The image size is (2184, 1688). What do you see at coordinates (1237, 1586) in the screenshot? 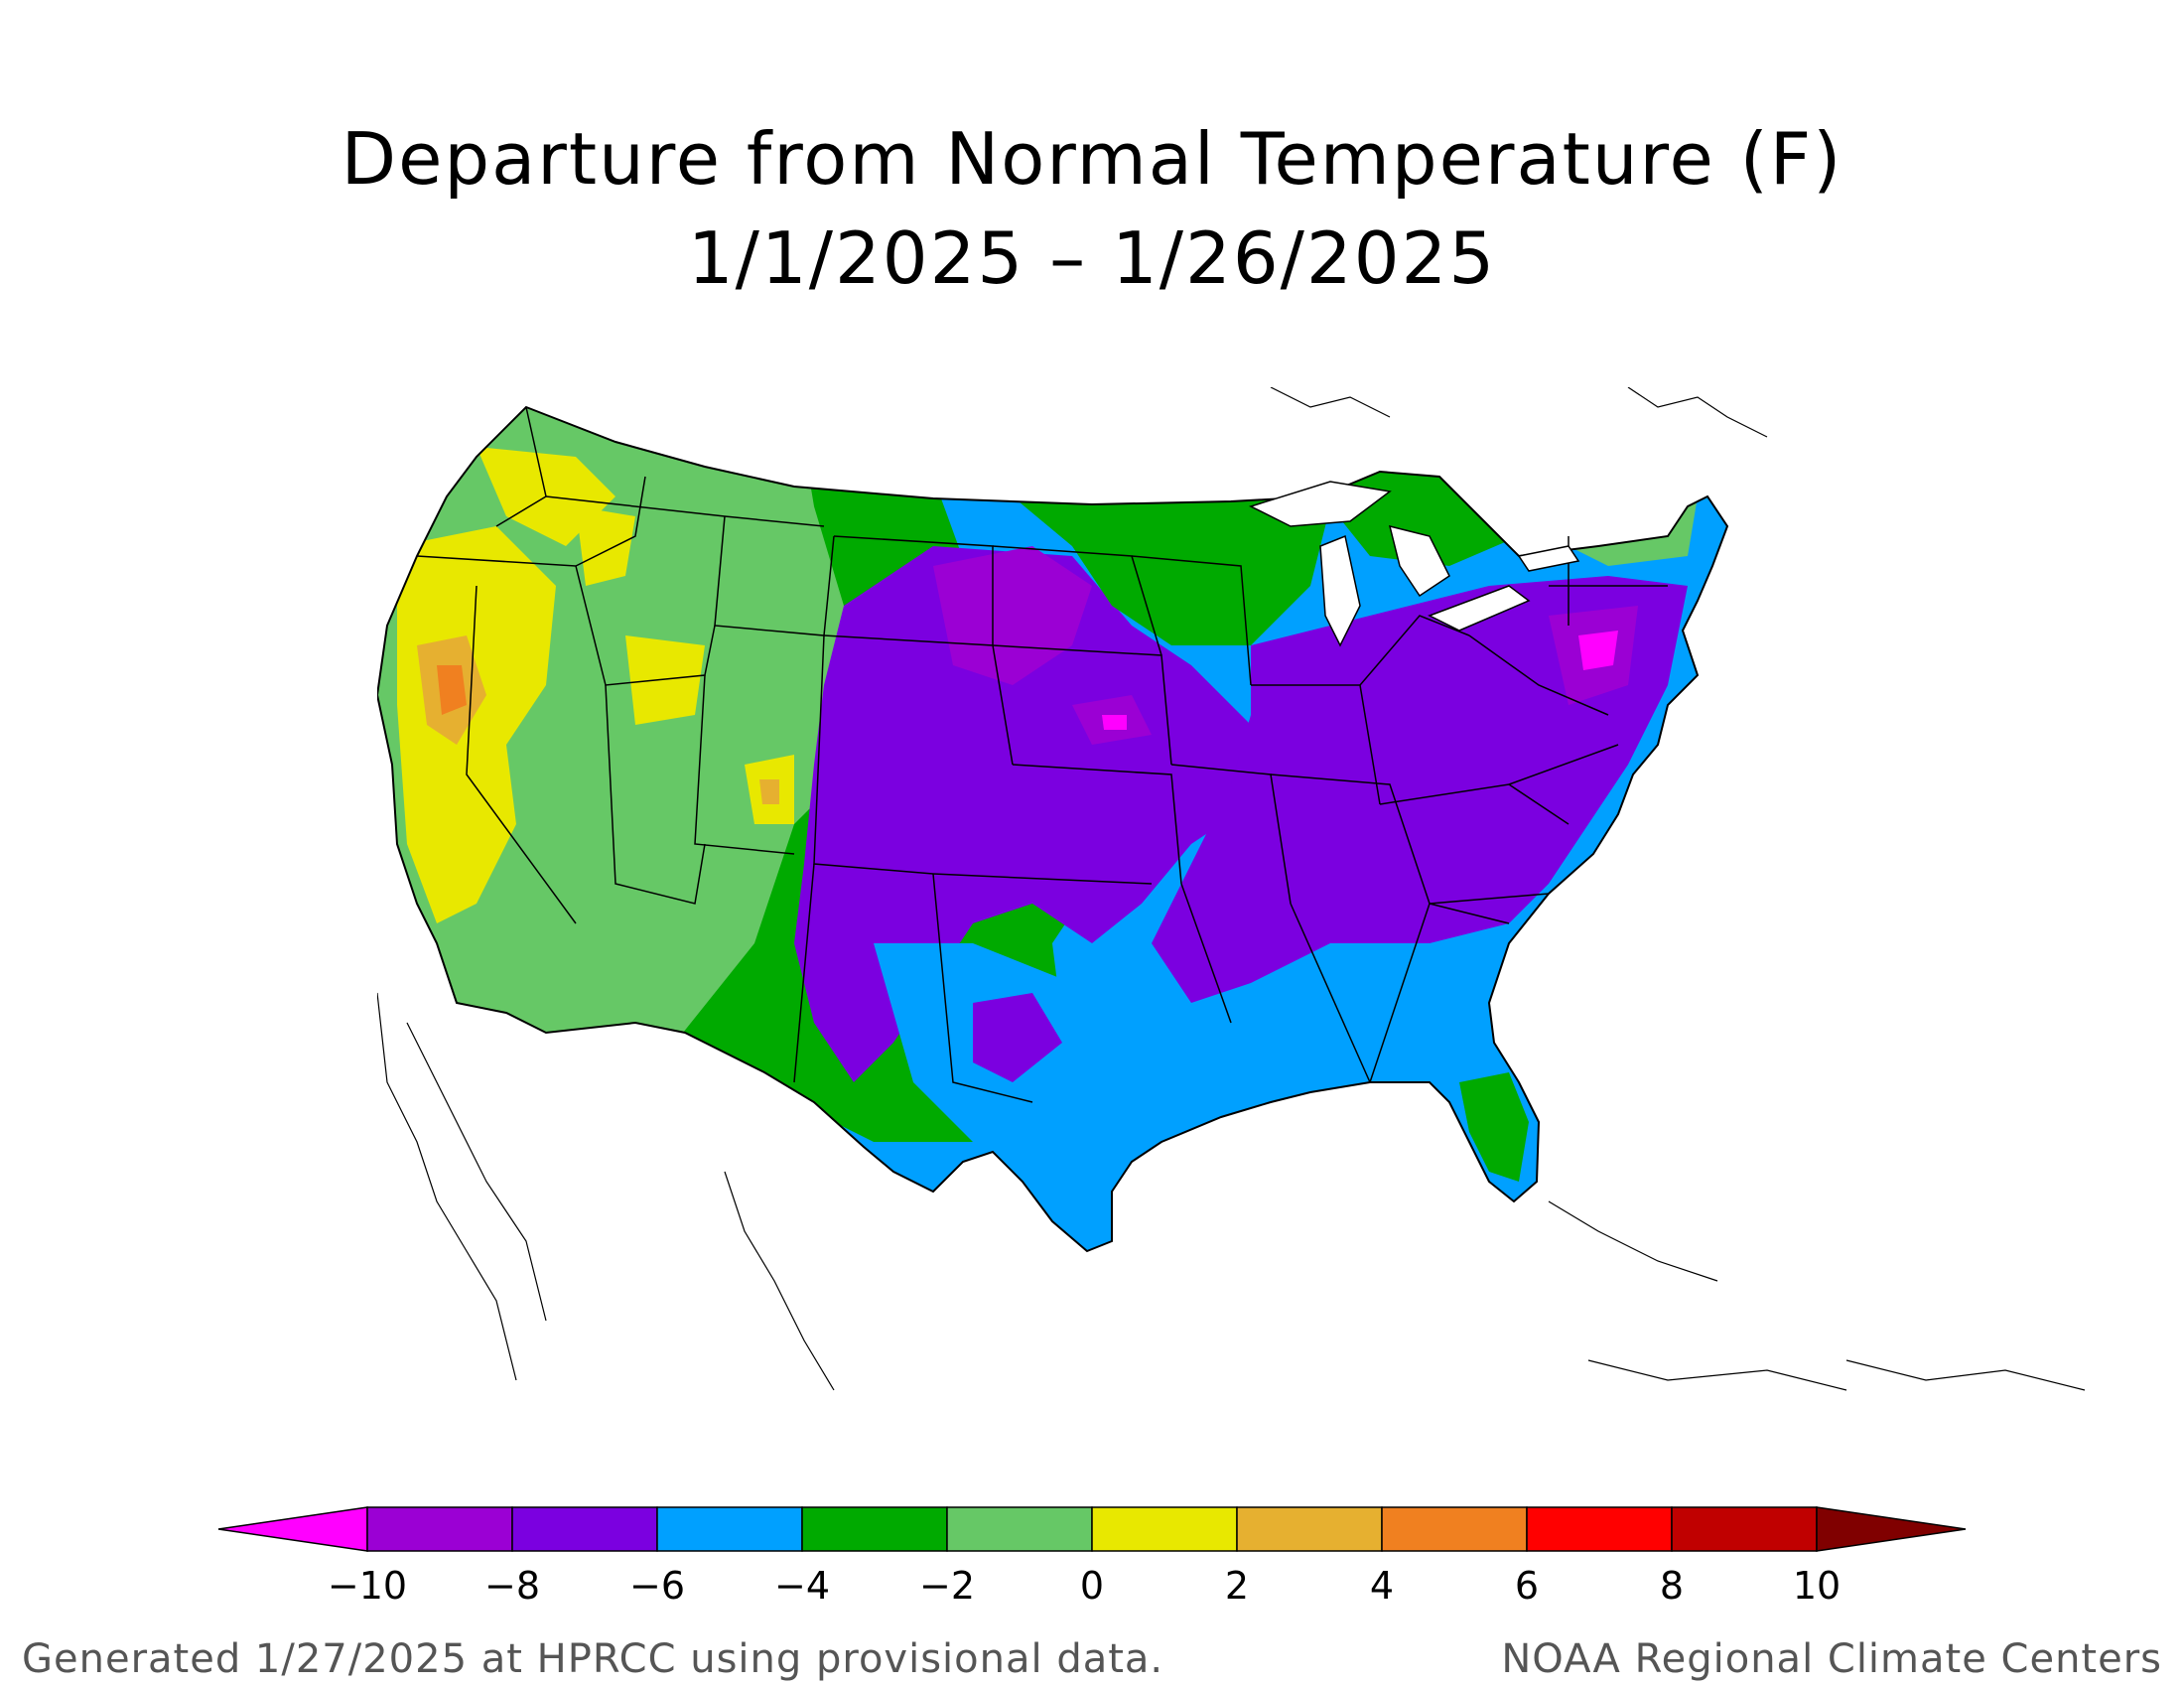
I see `colorbar-tick-label: 2` at bounding box center [1237, 1586].